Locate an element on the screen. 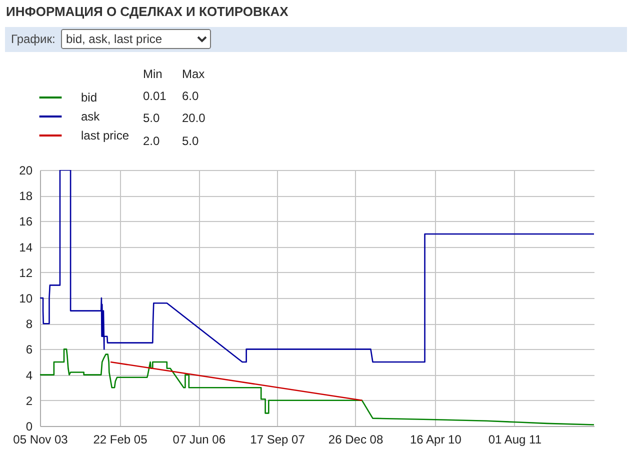 The image size is (632, 464). legend-label: bid is located at coordinates (89, 97).